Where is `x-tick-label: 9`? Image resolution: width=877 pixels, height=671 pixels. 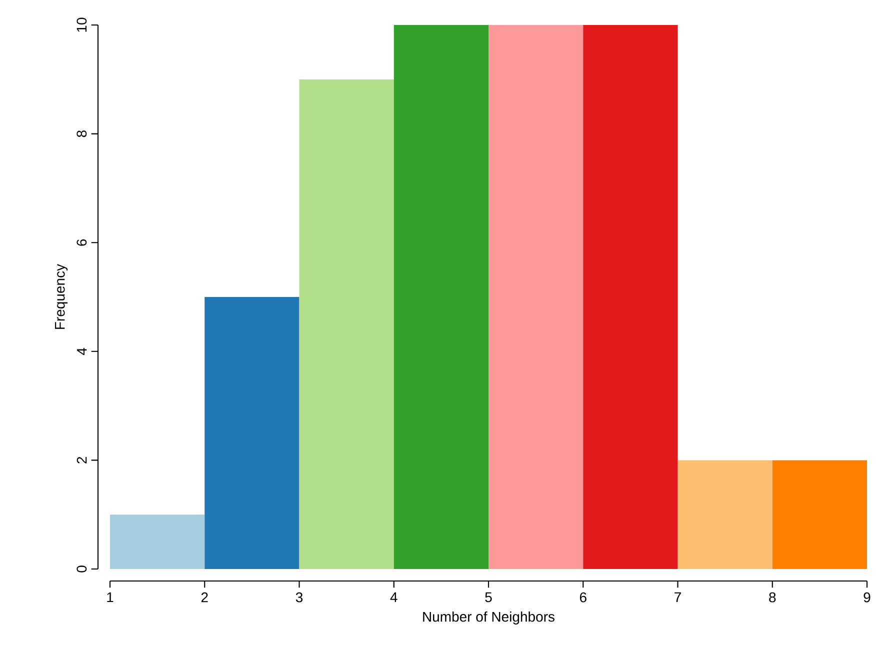
x-tick-label: 9 is located at coordinates (867, 597).